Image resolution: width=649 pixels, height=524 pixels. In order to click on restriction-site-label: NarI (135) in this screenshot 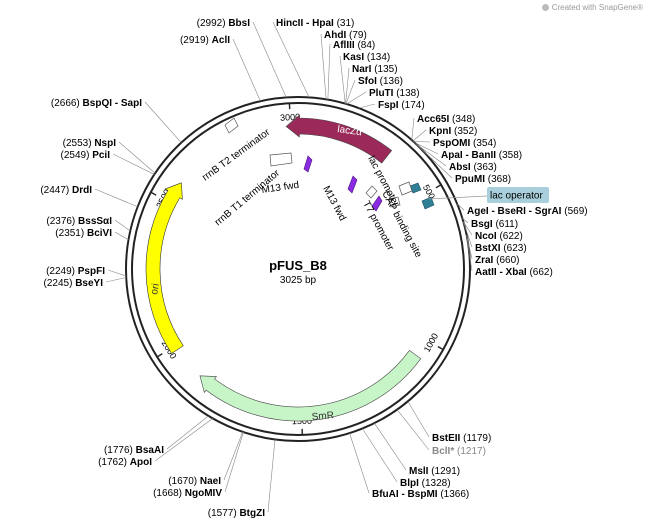, I will do `click(375, 69)`.